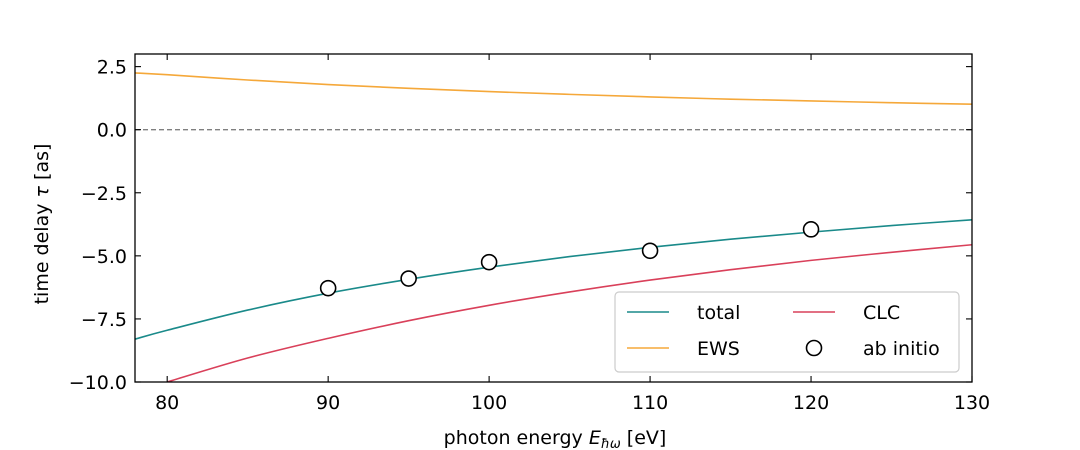 This screenshot has height=450, width=1080. Describe the element at coordinates (595, 438) in the screenshot. I see `x-axis-symbol: E` at that location.